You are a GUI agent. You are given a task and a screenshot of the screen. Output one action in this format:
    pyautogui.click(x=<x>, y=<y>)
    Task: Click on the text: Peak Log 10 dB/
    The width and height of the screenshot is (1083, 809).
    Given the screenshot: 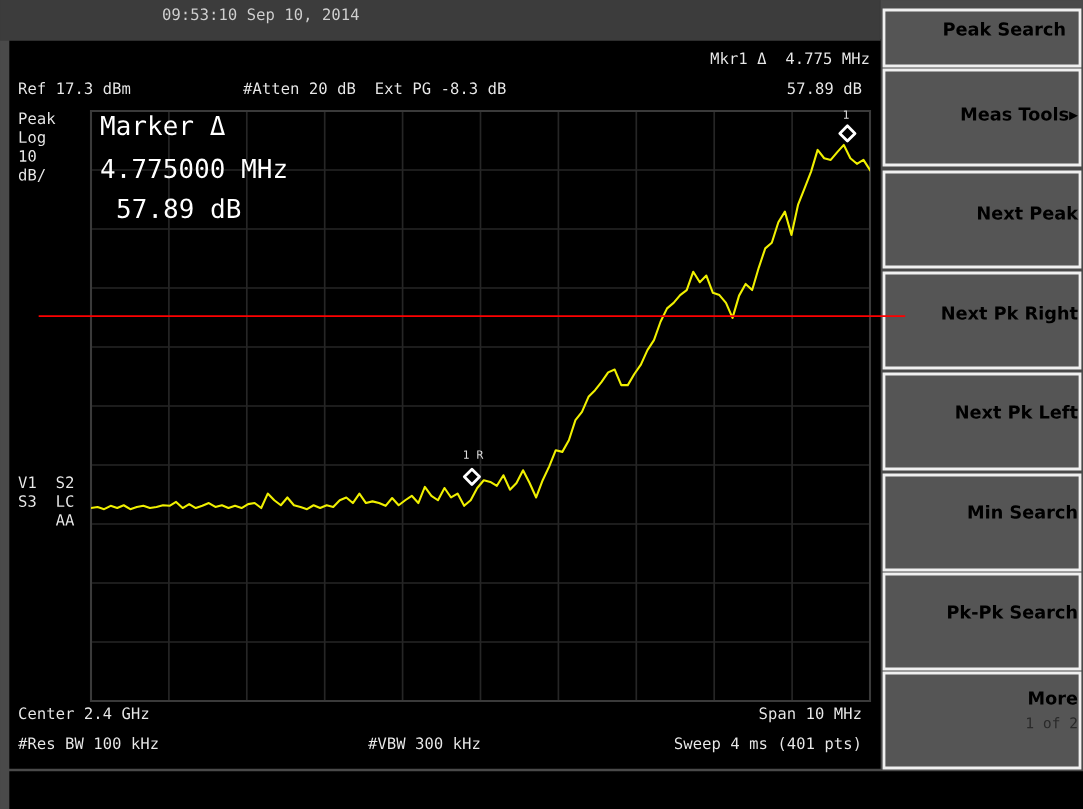 What is the action you would take?
    pyautogui.click(x=37, y=147)
    